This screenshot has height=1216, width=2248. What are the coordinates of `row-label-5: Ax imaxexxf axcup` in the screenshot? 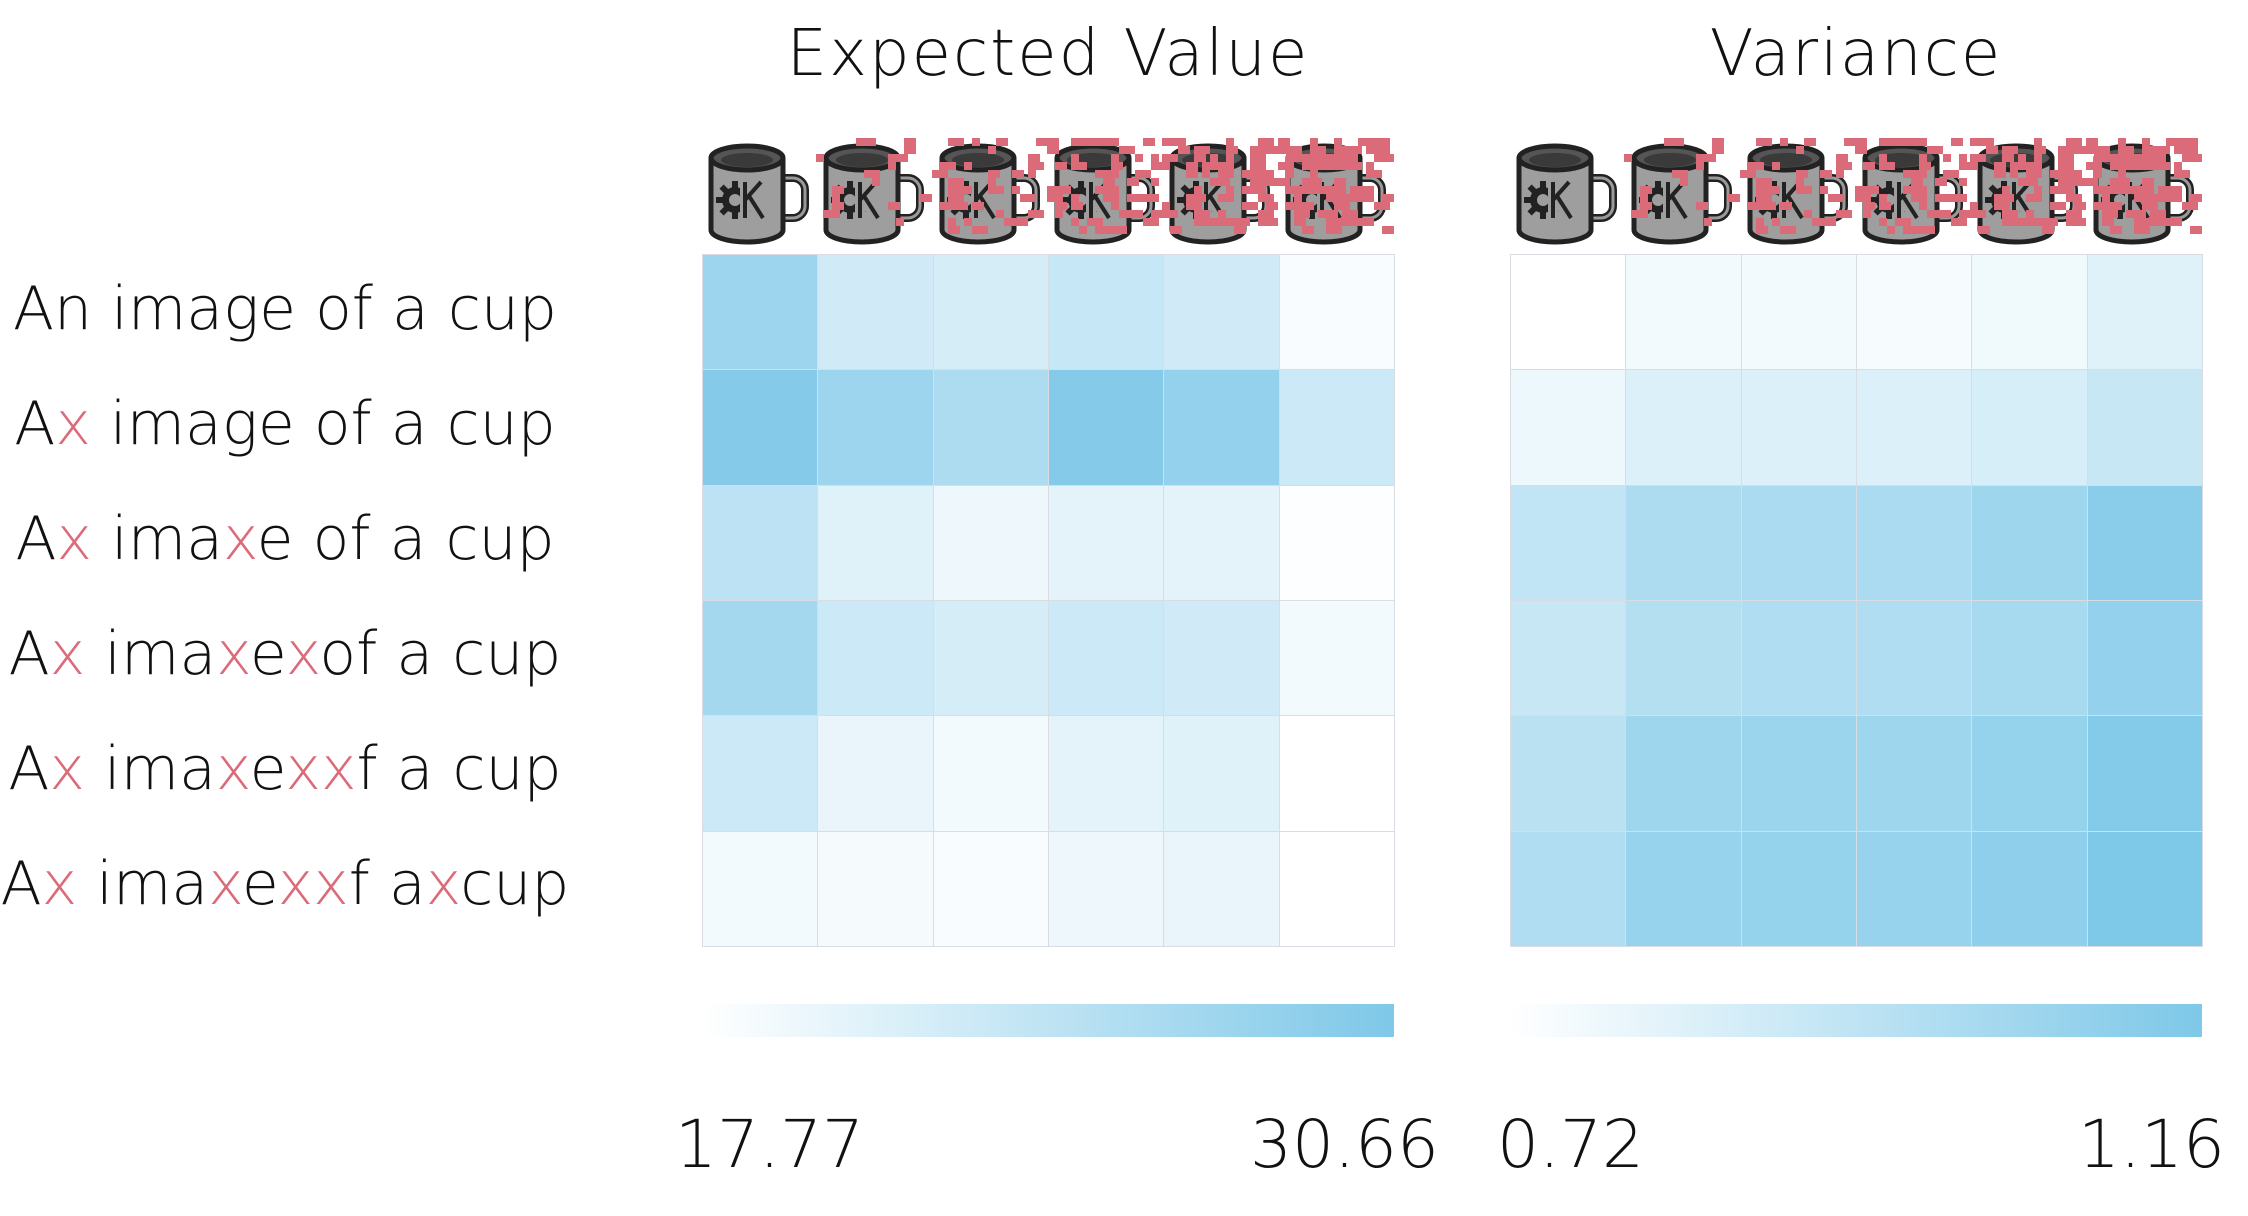 It's located at (285, 884).